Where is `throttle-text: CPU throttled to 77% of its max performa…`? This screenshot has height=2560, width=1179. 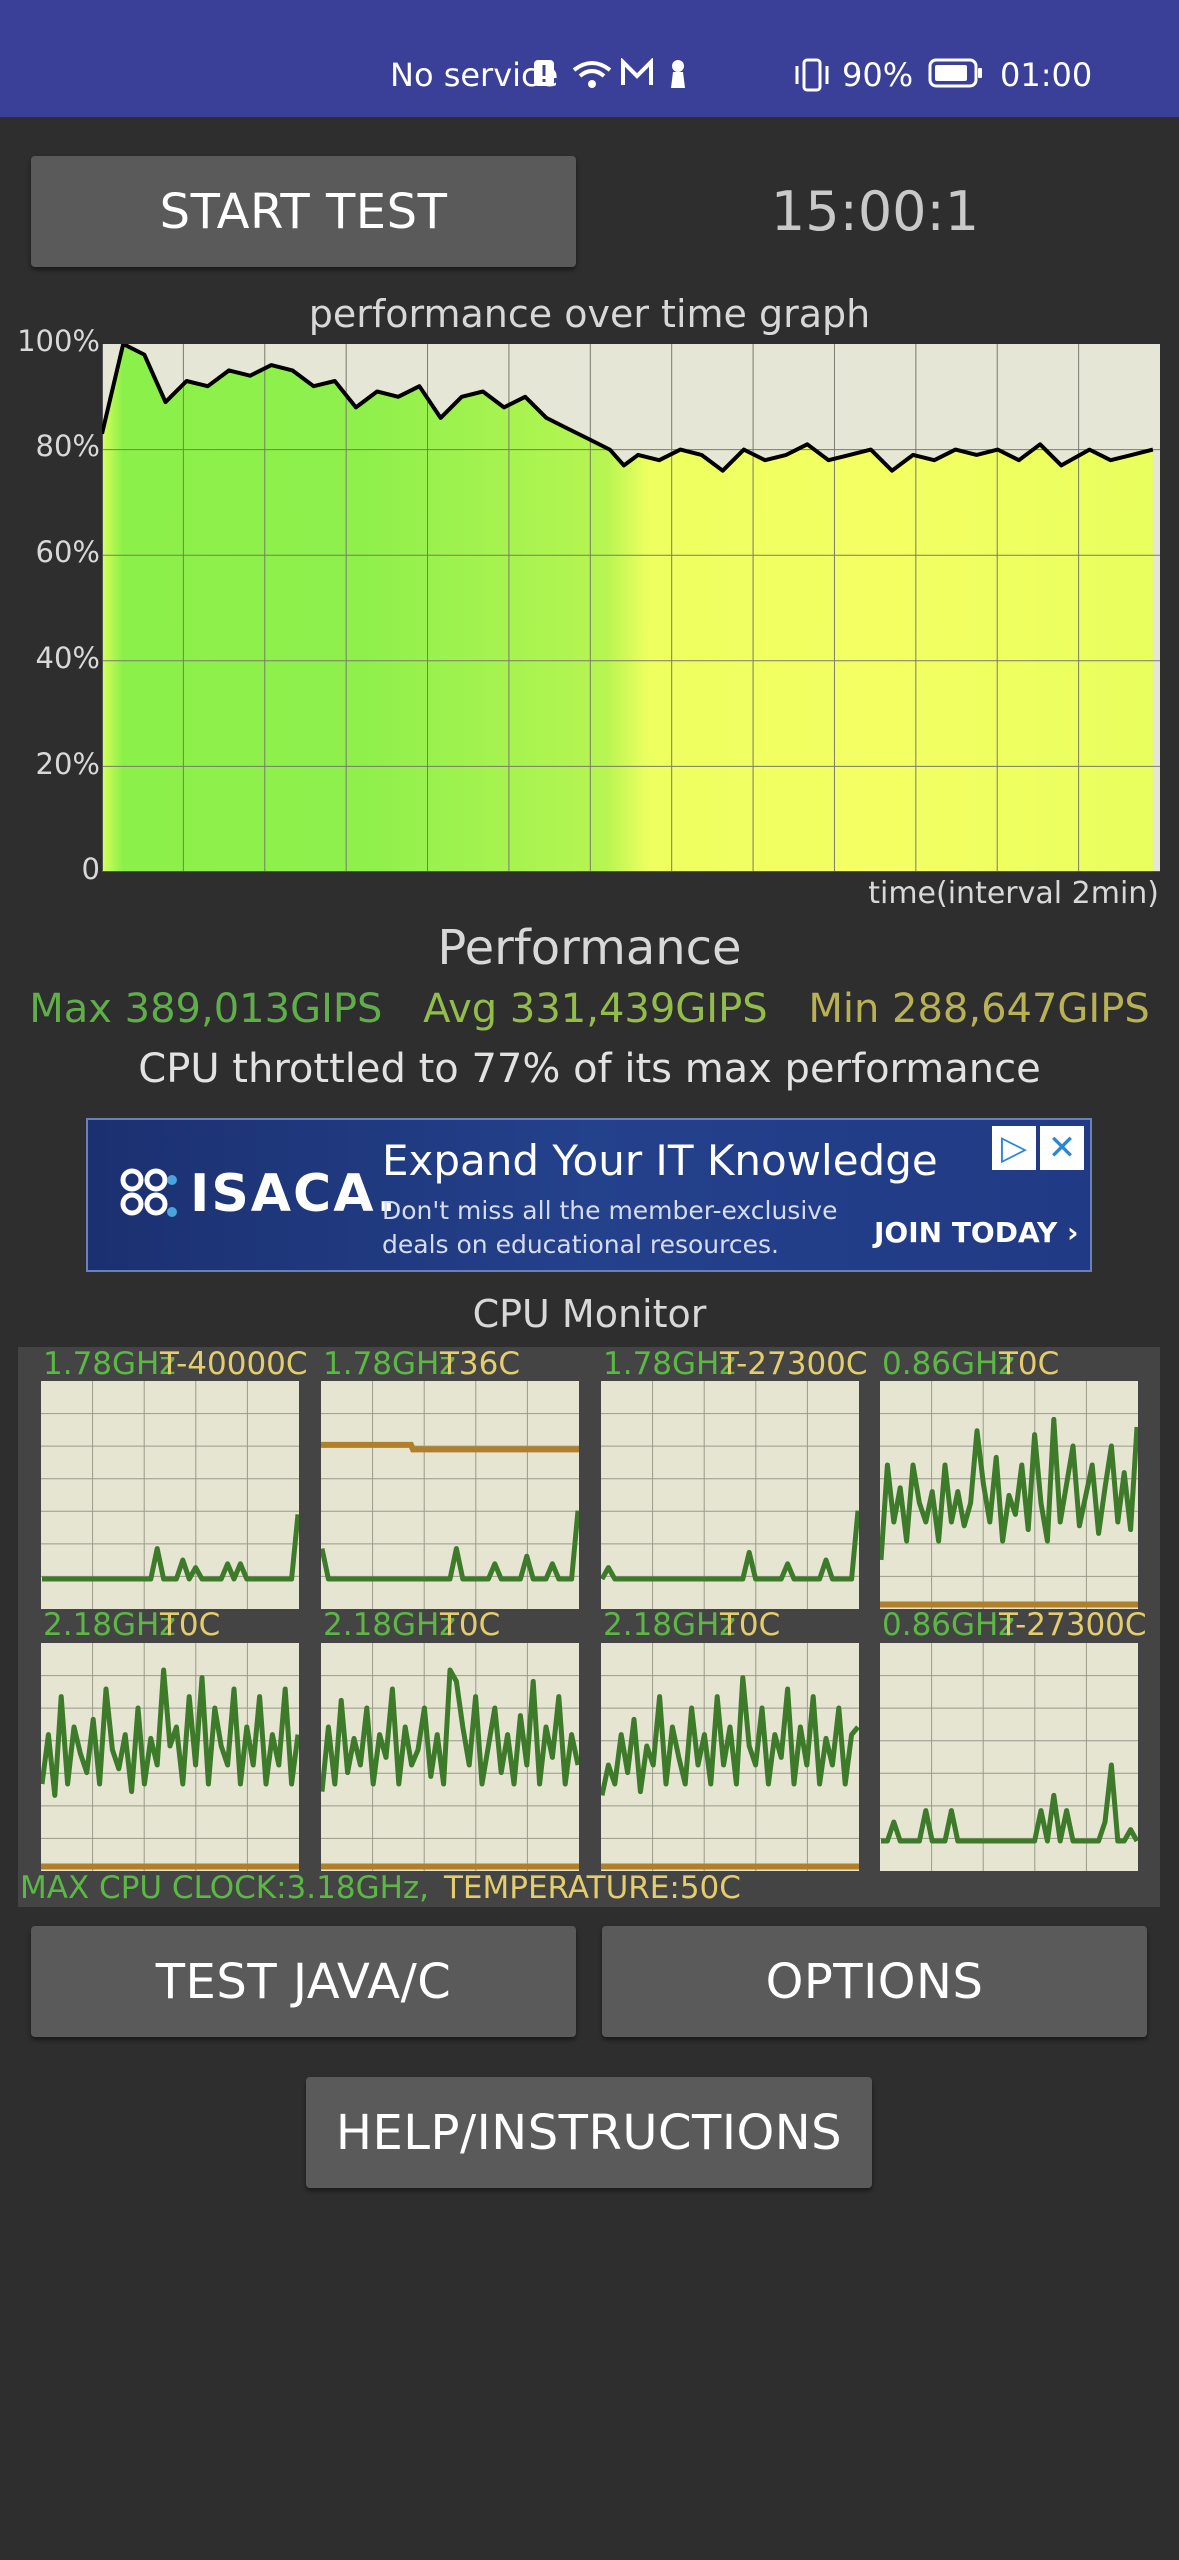
throttle-text: CPU throttled to 77% of its max performa… is located at coordinates (589, 1069).